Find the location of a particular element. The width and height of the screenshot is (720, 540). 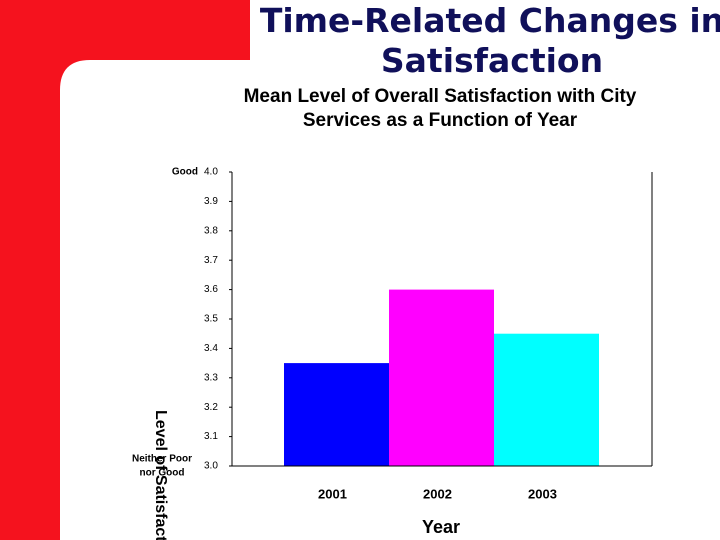

y-tick-label: 3.7 is located at coordinates (211, 260).